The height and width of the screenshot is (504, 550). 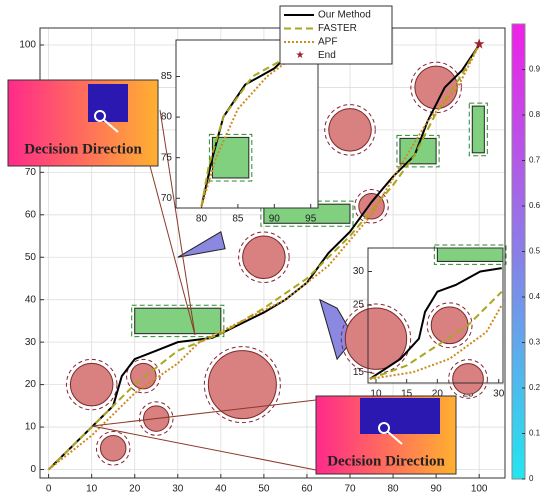 What do you see at coordinates (238, 219) in the screenshot?
I see `x-tick-label: 85` at bounding box center [238, 219].